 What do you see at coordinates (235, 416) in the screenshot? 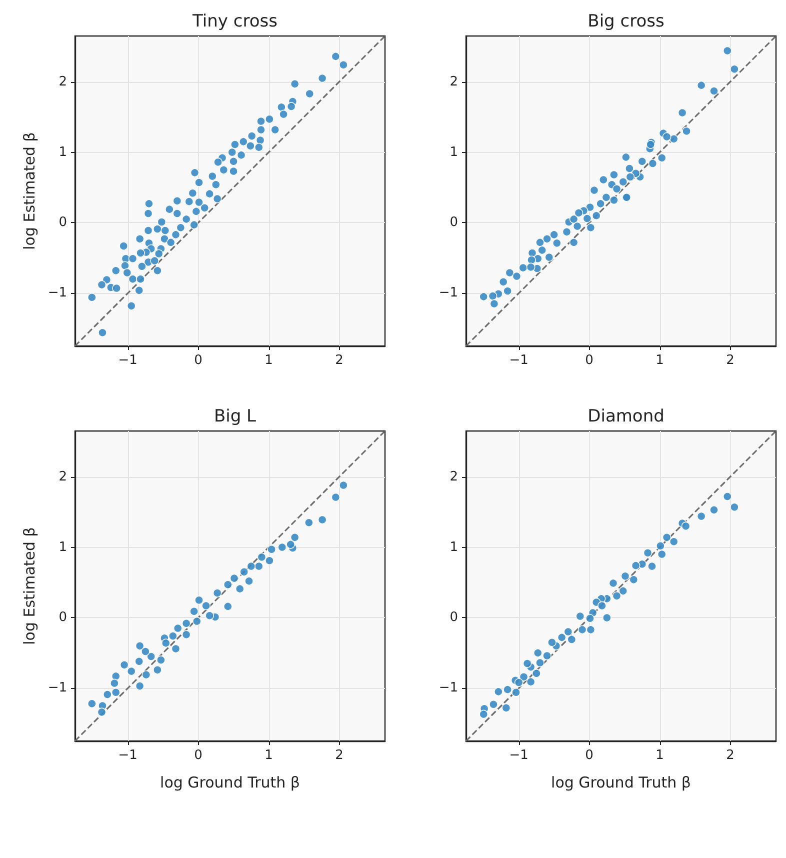
I see `chart-title: Big L` at bounding box center [235, 416].